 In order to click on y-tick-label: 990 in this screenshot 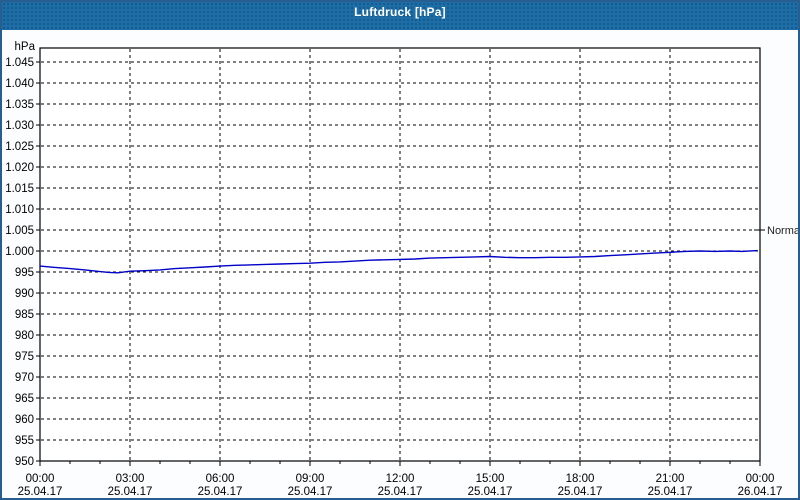, I will do `click(24, 294)`.